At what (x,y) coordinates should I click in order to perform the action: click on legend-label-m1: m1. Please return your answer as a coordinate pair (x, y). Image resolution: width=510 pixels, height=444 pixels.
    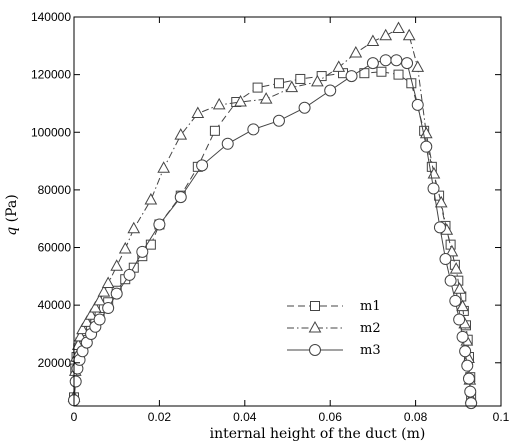
    Looking at the image, I should click on (370, 306).